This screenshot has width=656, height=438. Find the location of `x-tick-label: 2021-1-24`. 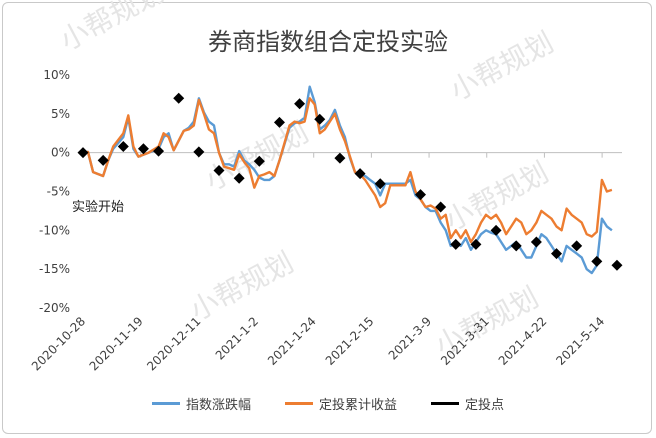

x-tick-label: 2021-1-24 is located at coordinates (292, 341).